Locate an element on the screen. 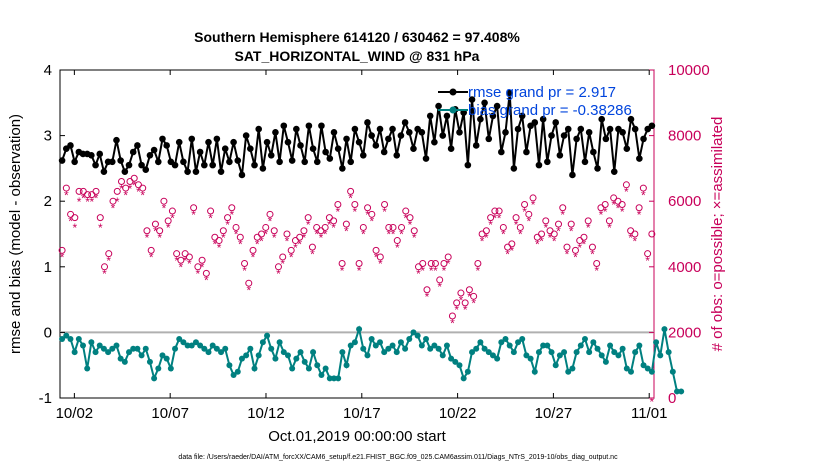 The image size is (830, 470). y-right-tick-label: 4000 is located at coordinates (684, 267).